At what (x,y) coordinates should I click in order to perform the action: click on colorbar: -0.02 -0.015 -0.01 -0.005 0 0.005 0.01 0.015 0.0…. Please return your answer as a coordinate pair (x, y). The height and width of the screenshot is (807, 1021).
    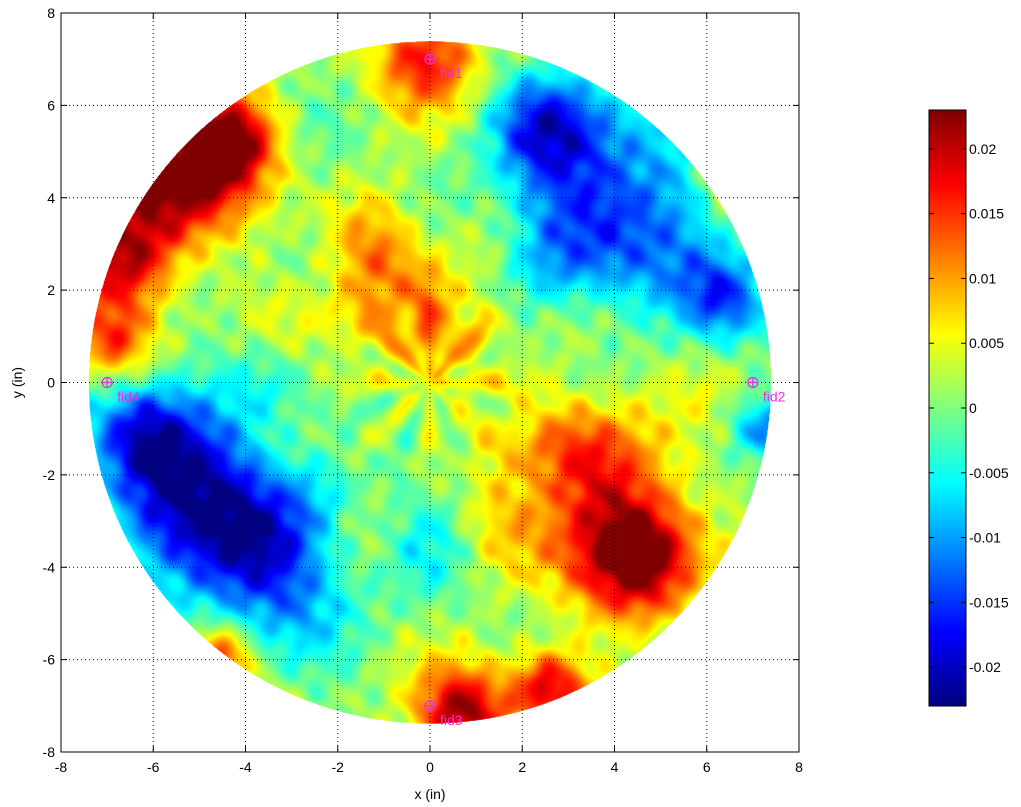
    Looking at the image, I should click on (968, 408).